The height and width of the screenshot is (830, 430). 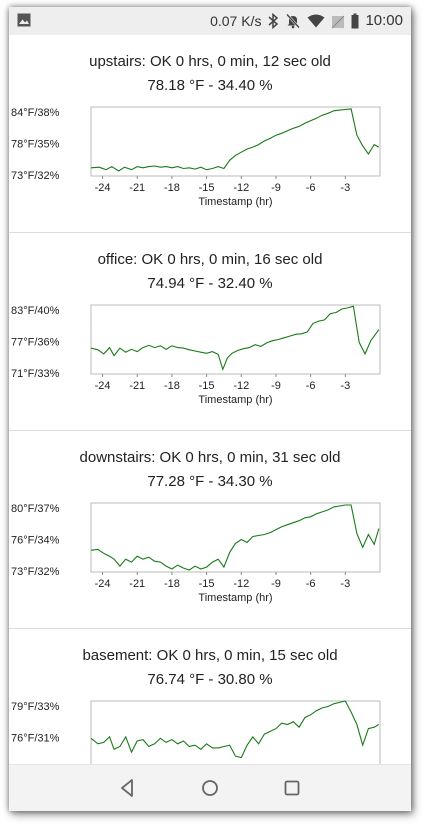 I want to click on sensor-reading: 76.74 °F - 30.80 %, so click(x=210, y=679).